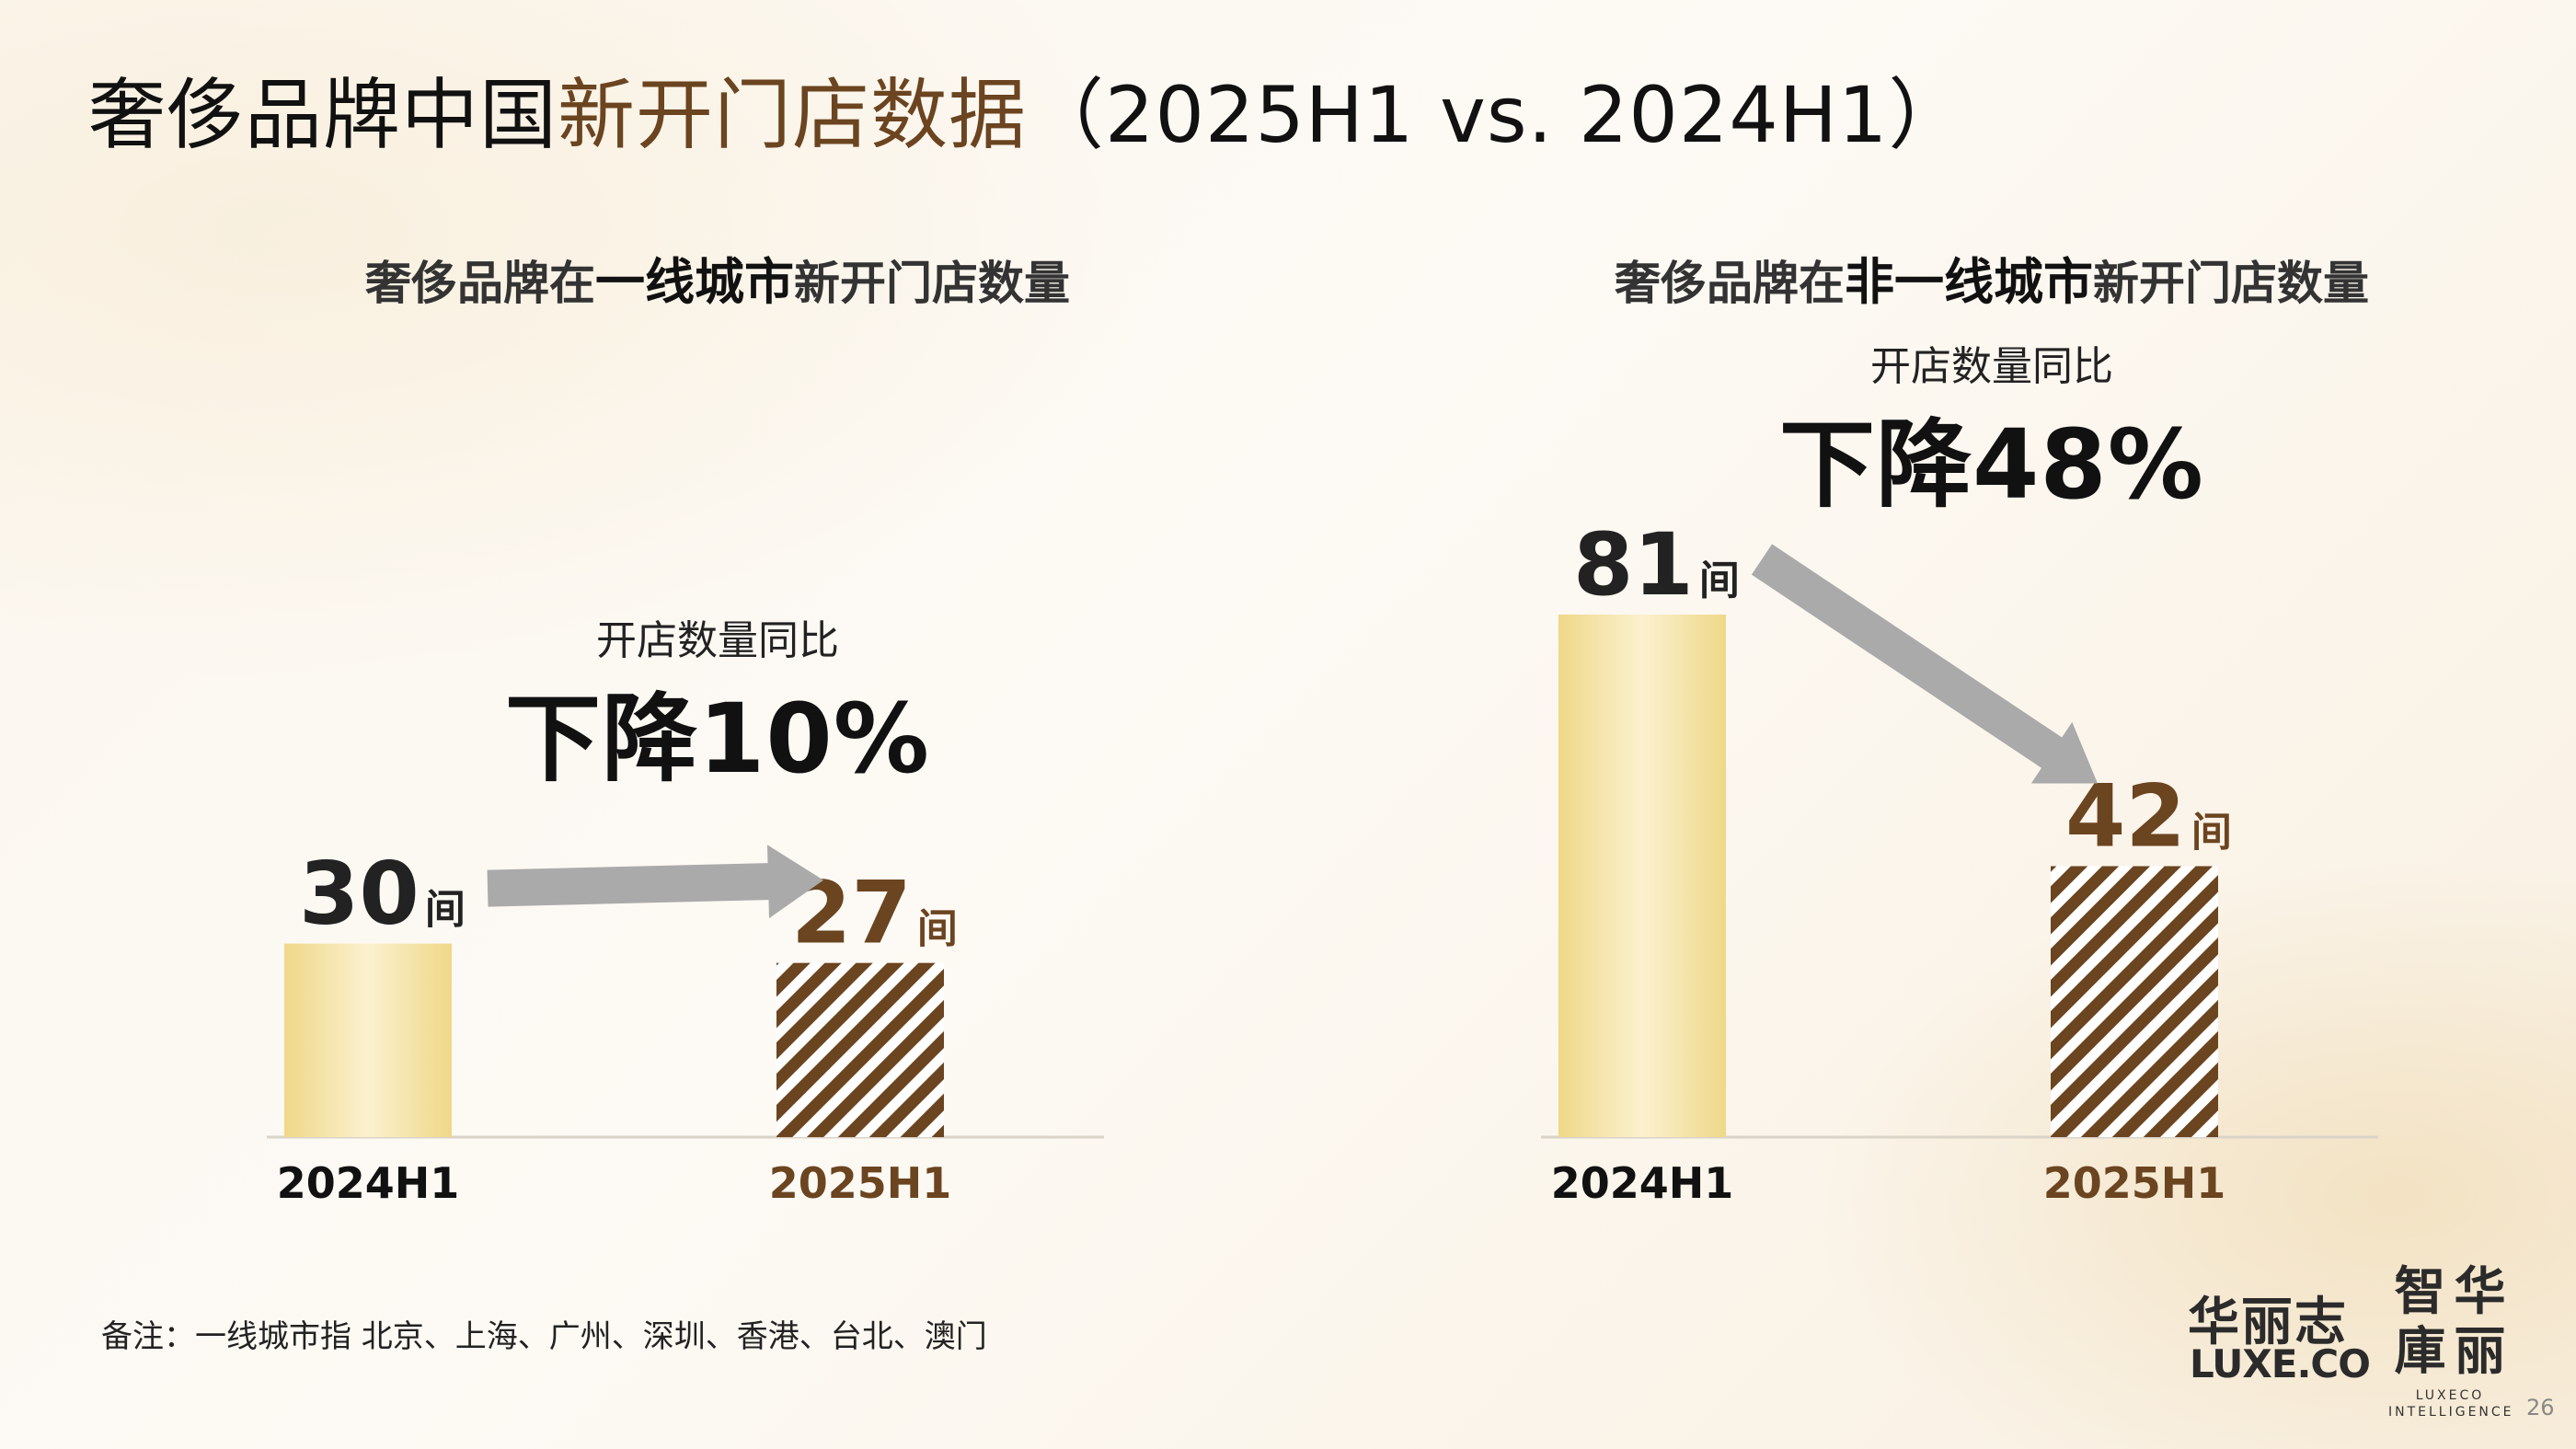 The height and width of the screenshot is (1449, 2576). What do you see at coordinates (544, 1336) in the screenshot?
I see `footnote: 备注：一线城市指 北京、上海、广州、深圳、香港、台北、澳门` at bounding box center [544, 1336].